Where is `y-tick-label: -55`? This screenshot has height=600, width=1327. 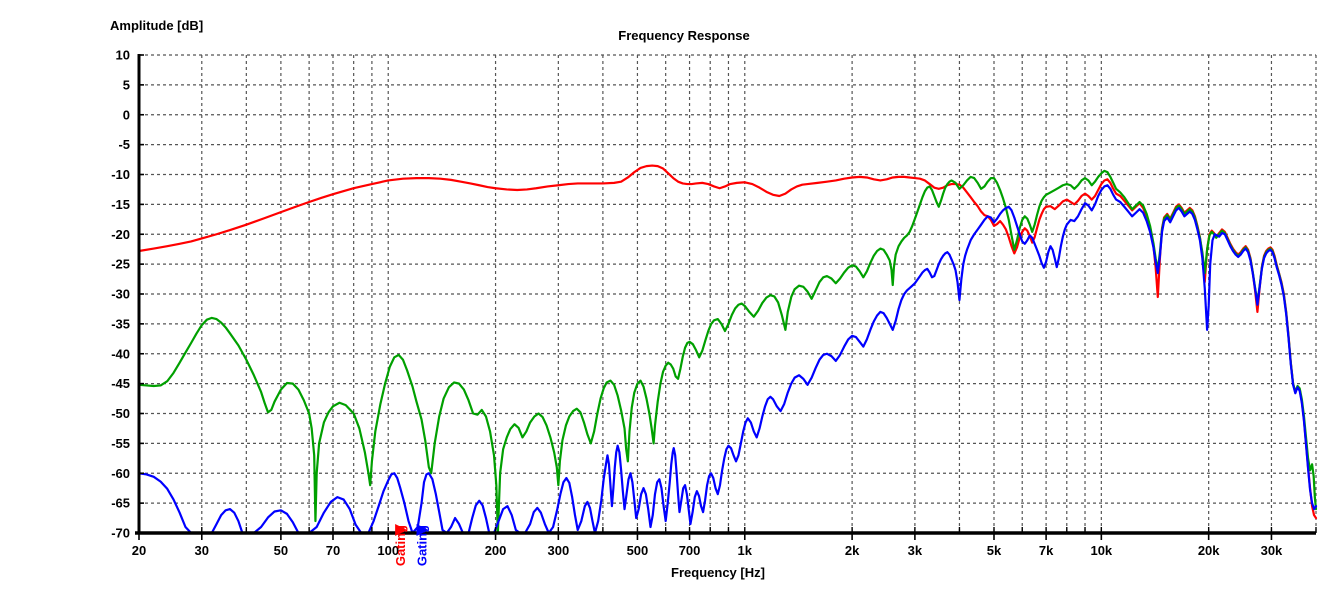 y-tick-label: -55 is located at coordinates (120, 443).